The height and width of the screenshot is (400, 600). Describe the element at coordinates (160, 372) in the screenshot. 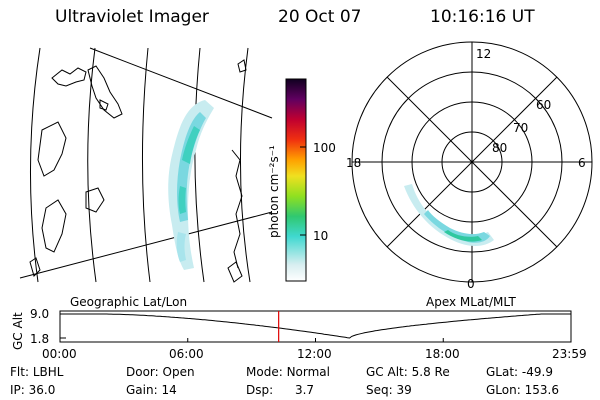

I see `info-door: Door: Open` at that location.